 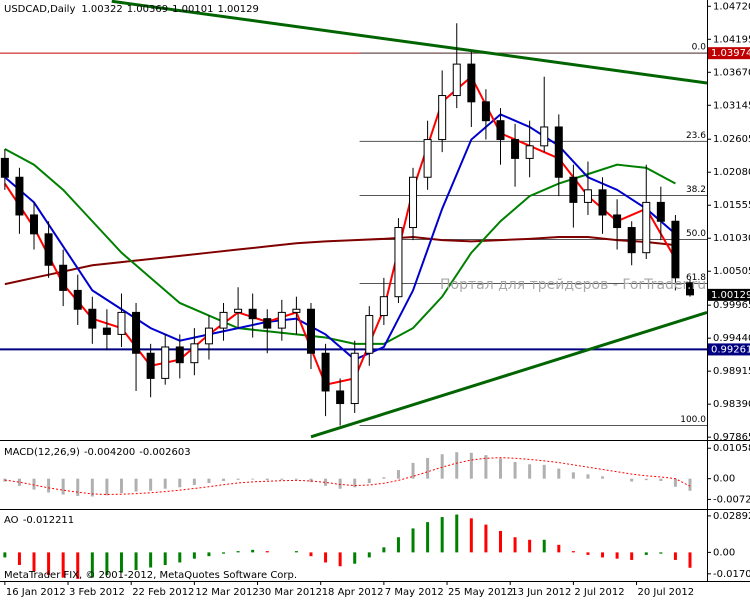 I want to click on macd-header: MACD(12,26,9) -0.004200 -0.002603, so click(x=97, y=452).